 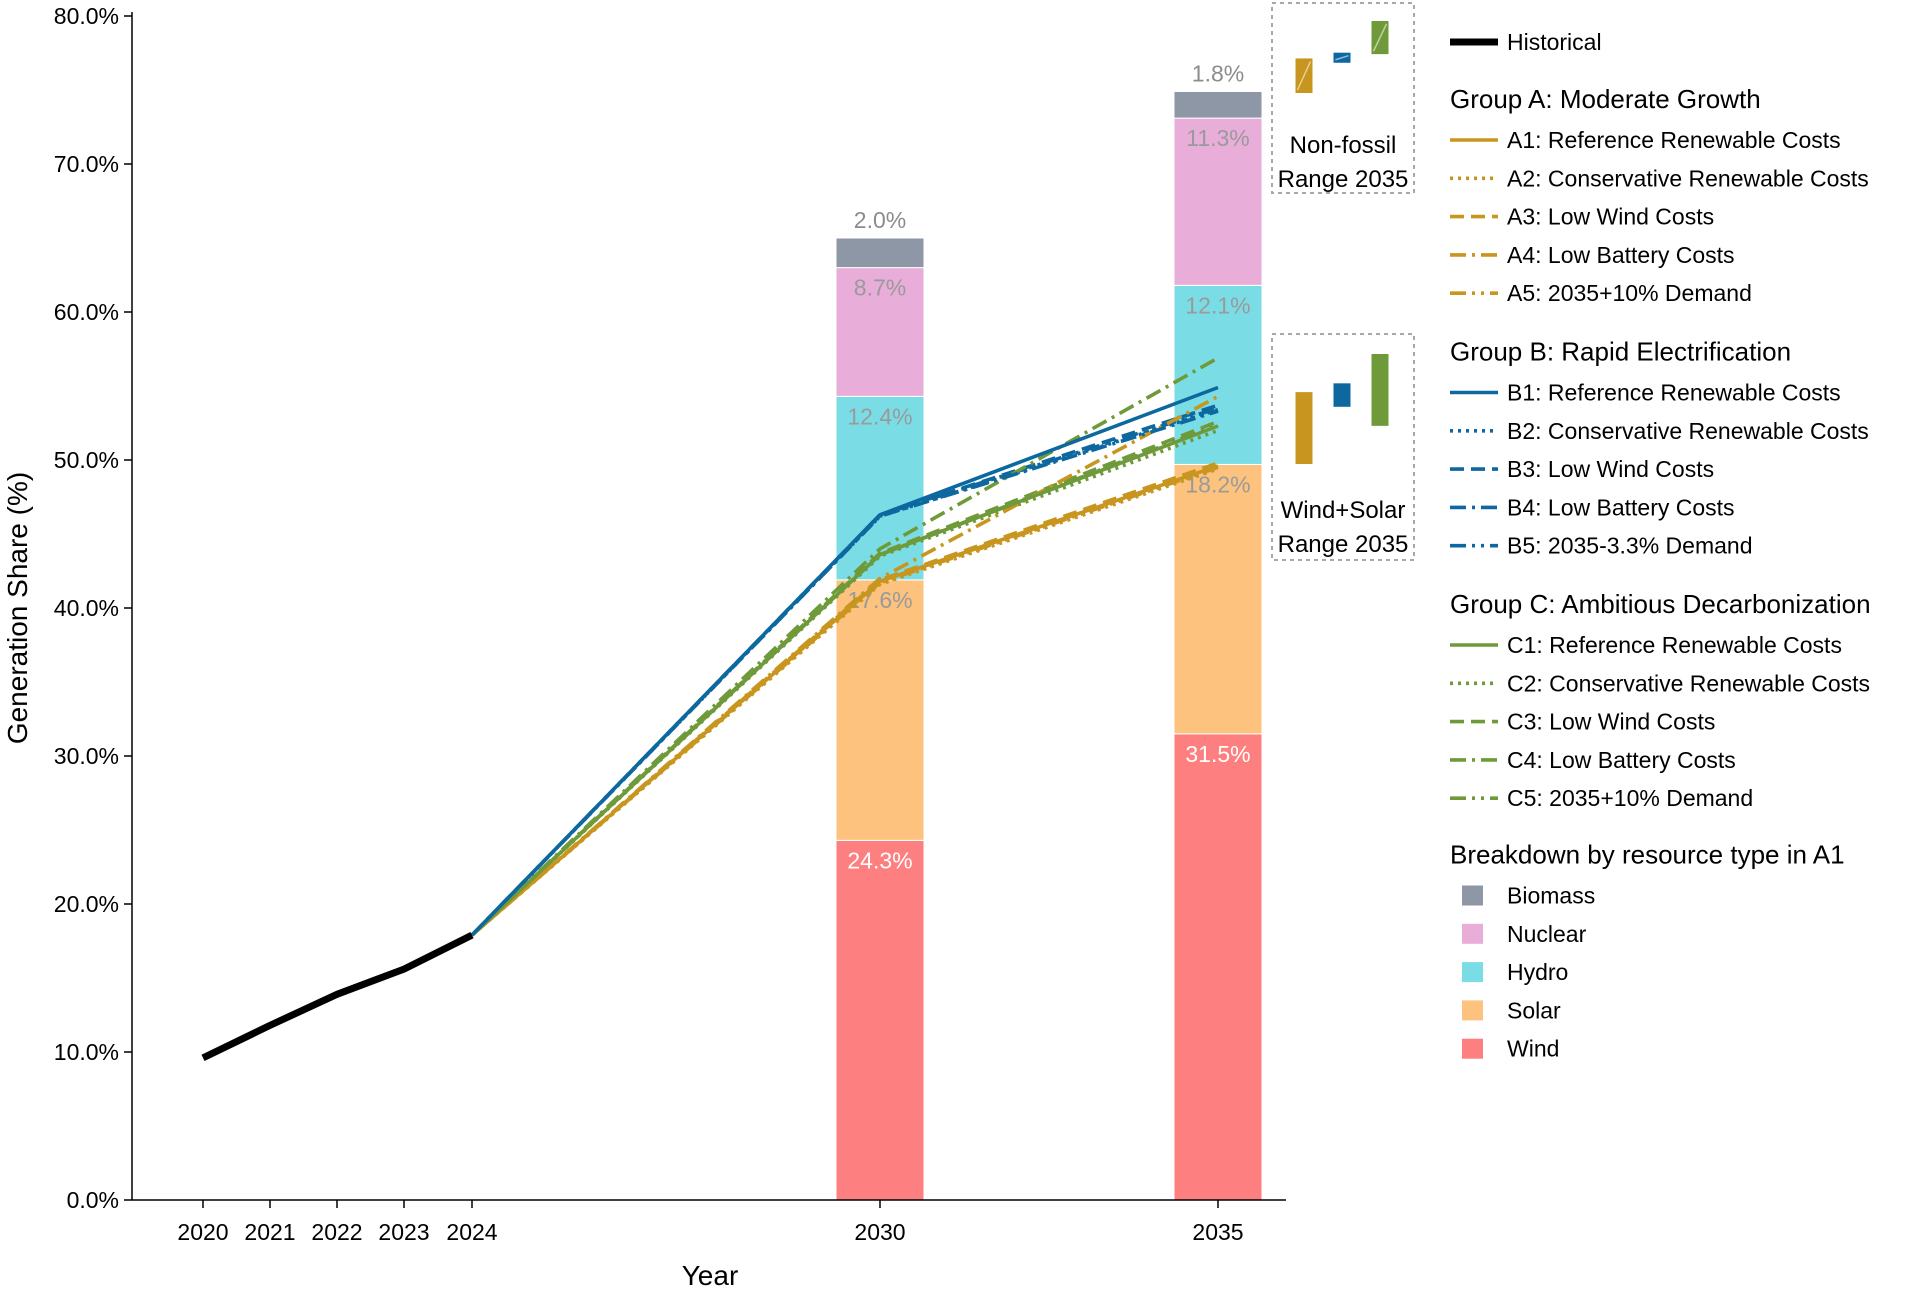 I want to click on range-insets: Non-fossil Range 2035 Wind+Solar Range 2035, so click(x=1343, y=281).